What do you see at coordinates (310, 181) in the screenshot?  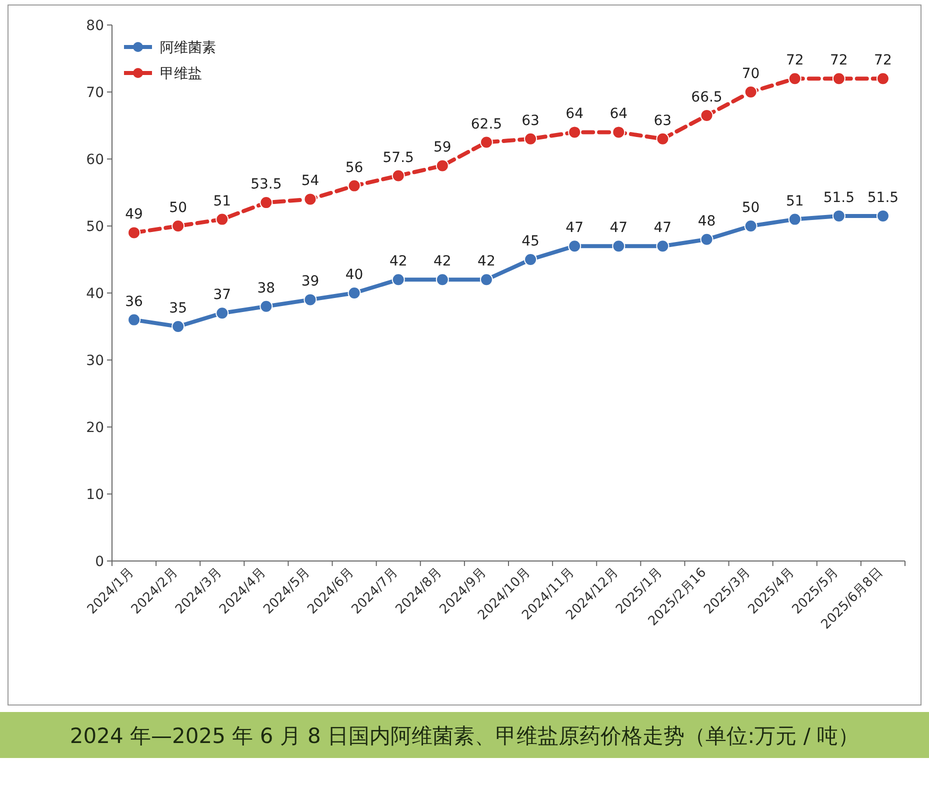 I see `data-label: 54` at bounding box center [310, 181].